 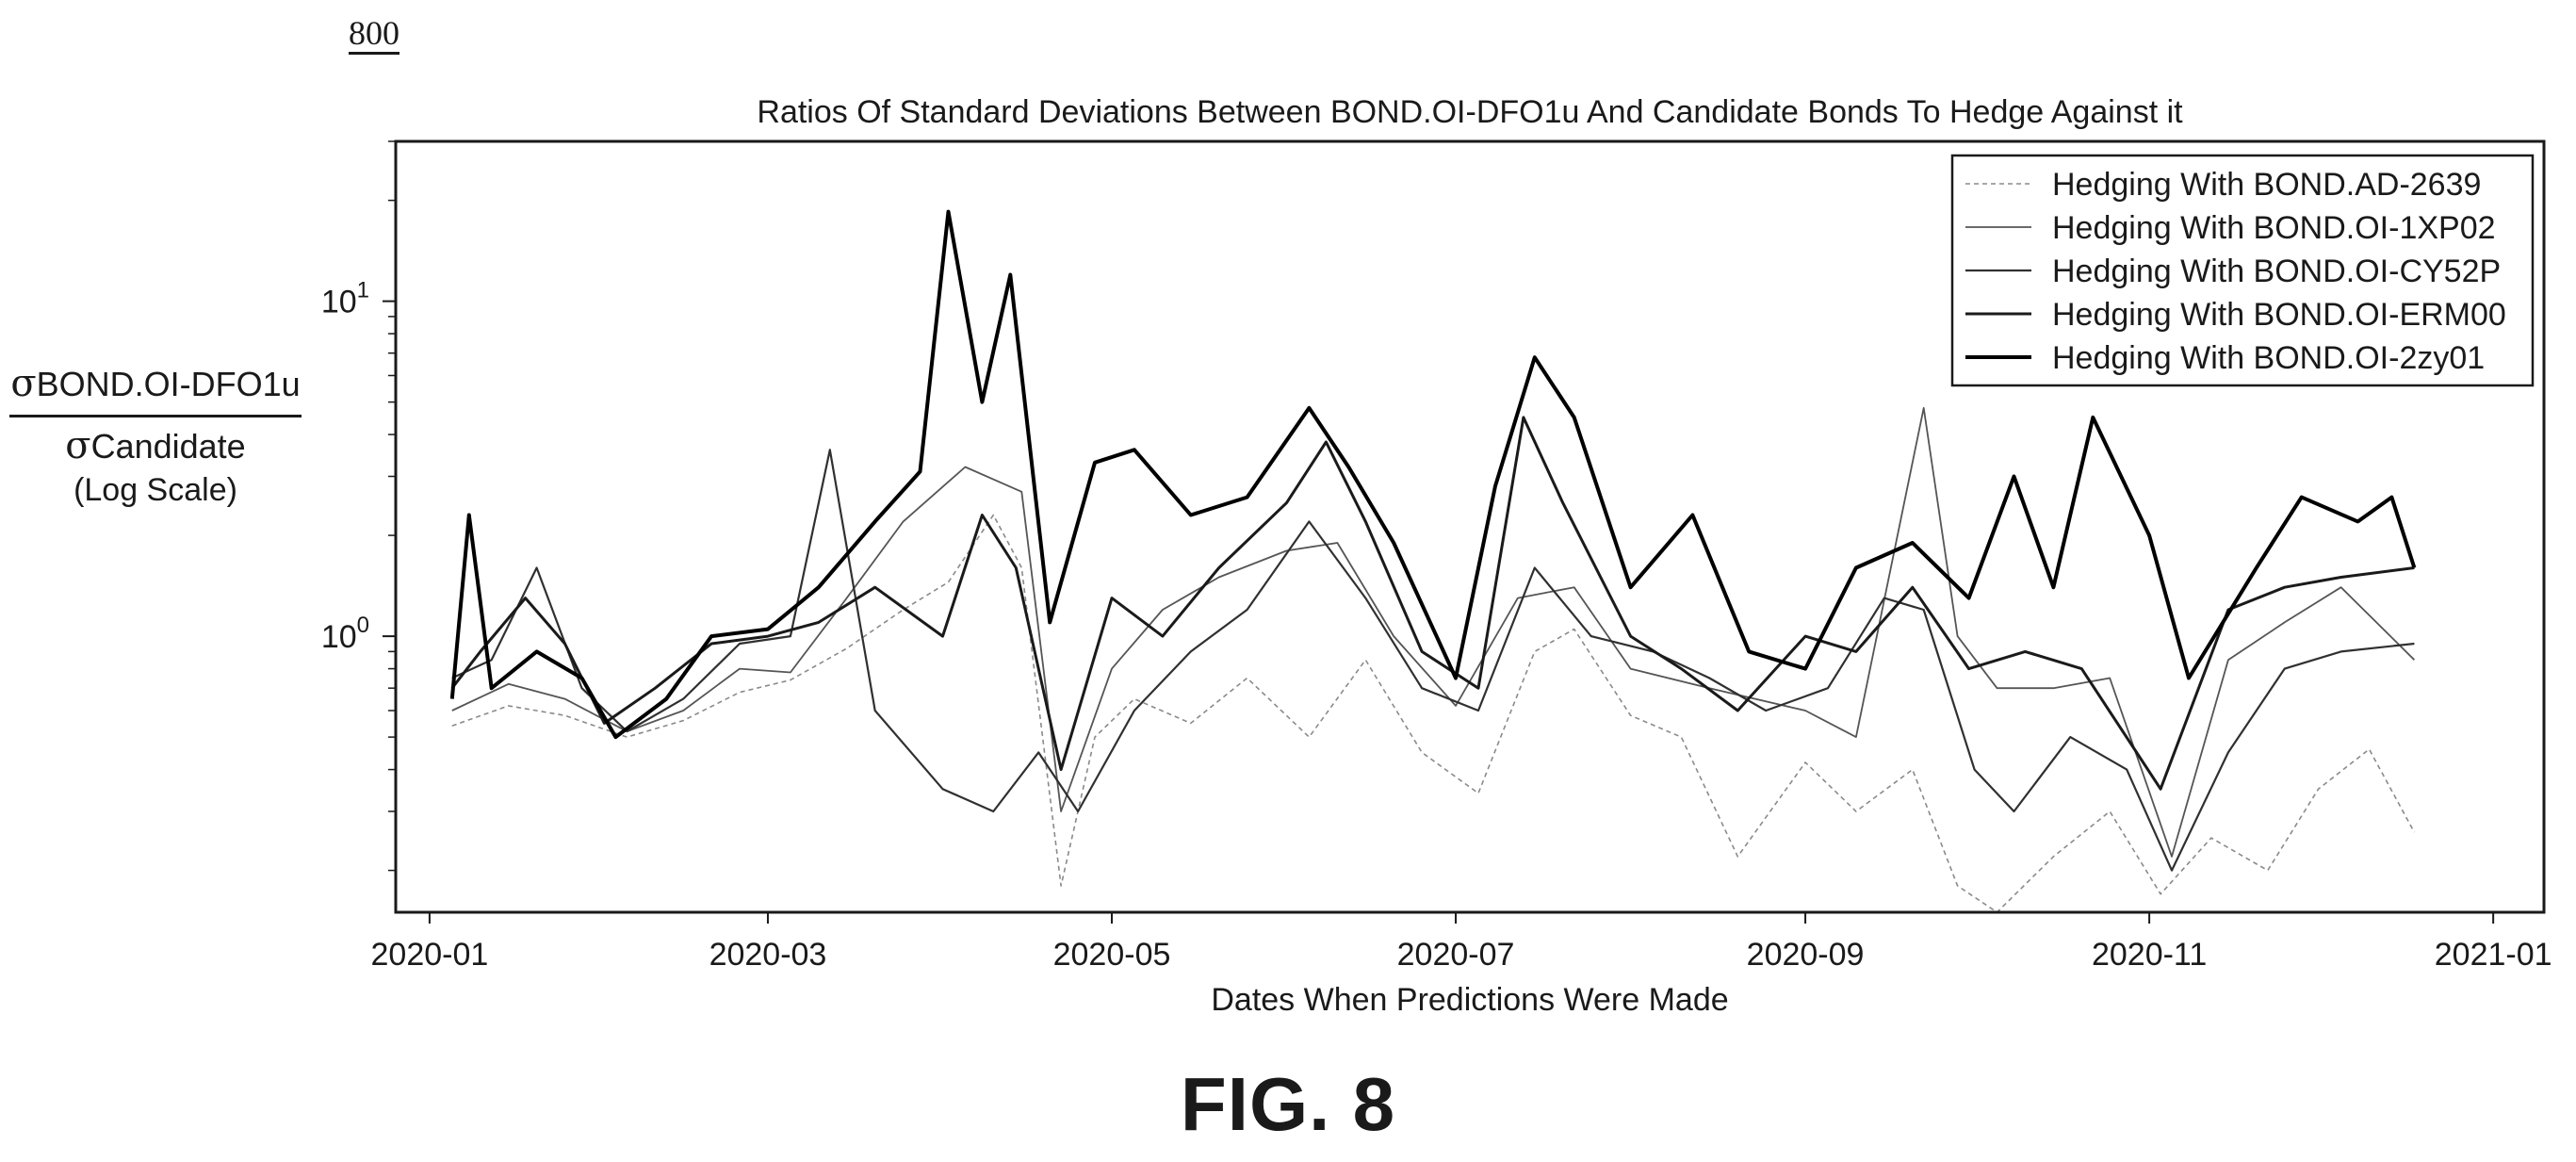 I want to click on x-tick-label: 2021-01, so click(x=2493, y=955).